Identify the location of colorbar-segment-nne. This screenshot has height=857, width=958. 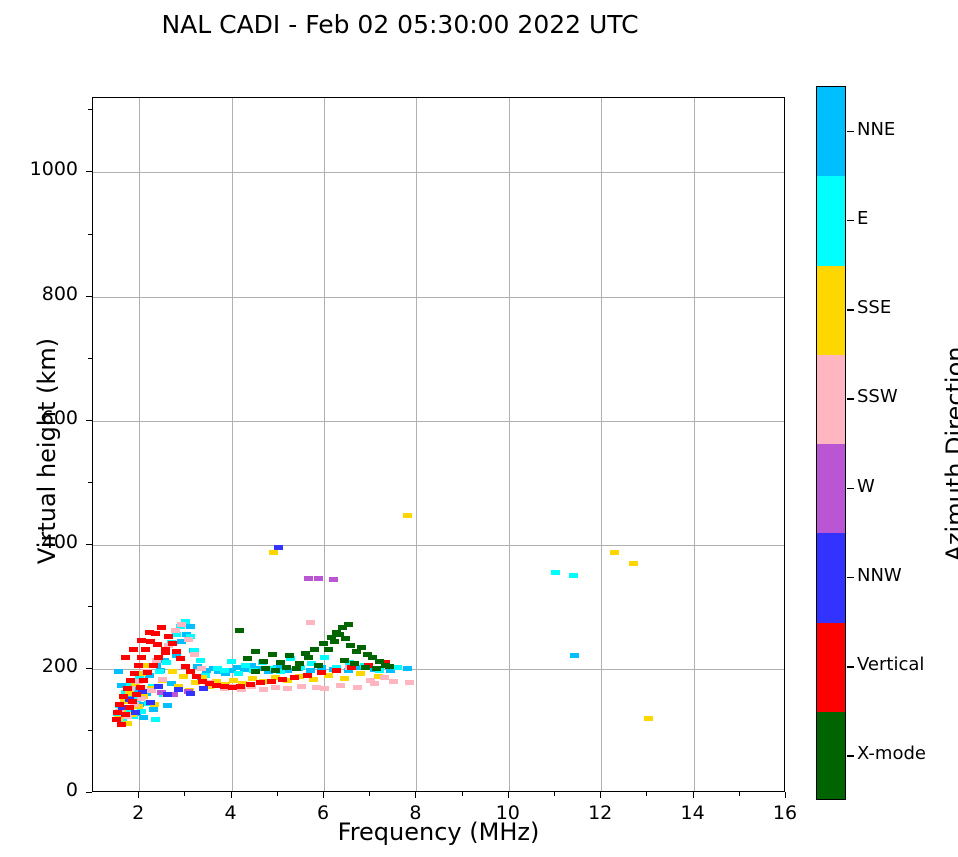
(831, 132).